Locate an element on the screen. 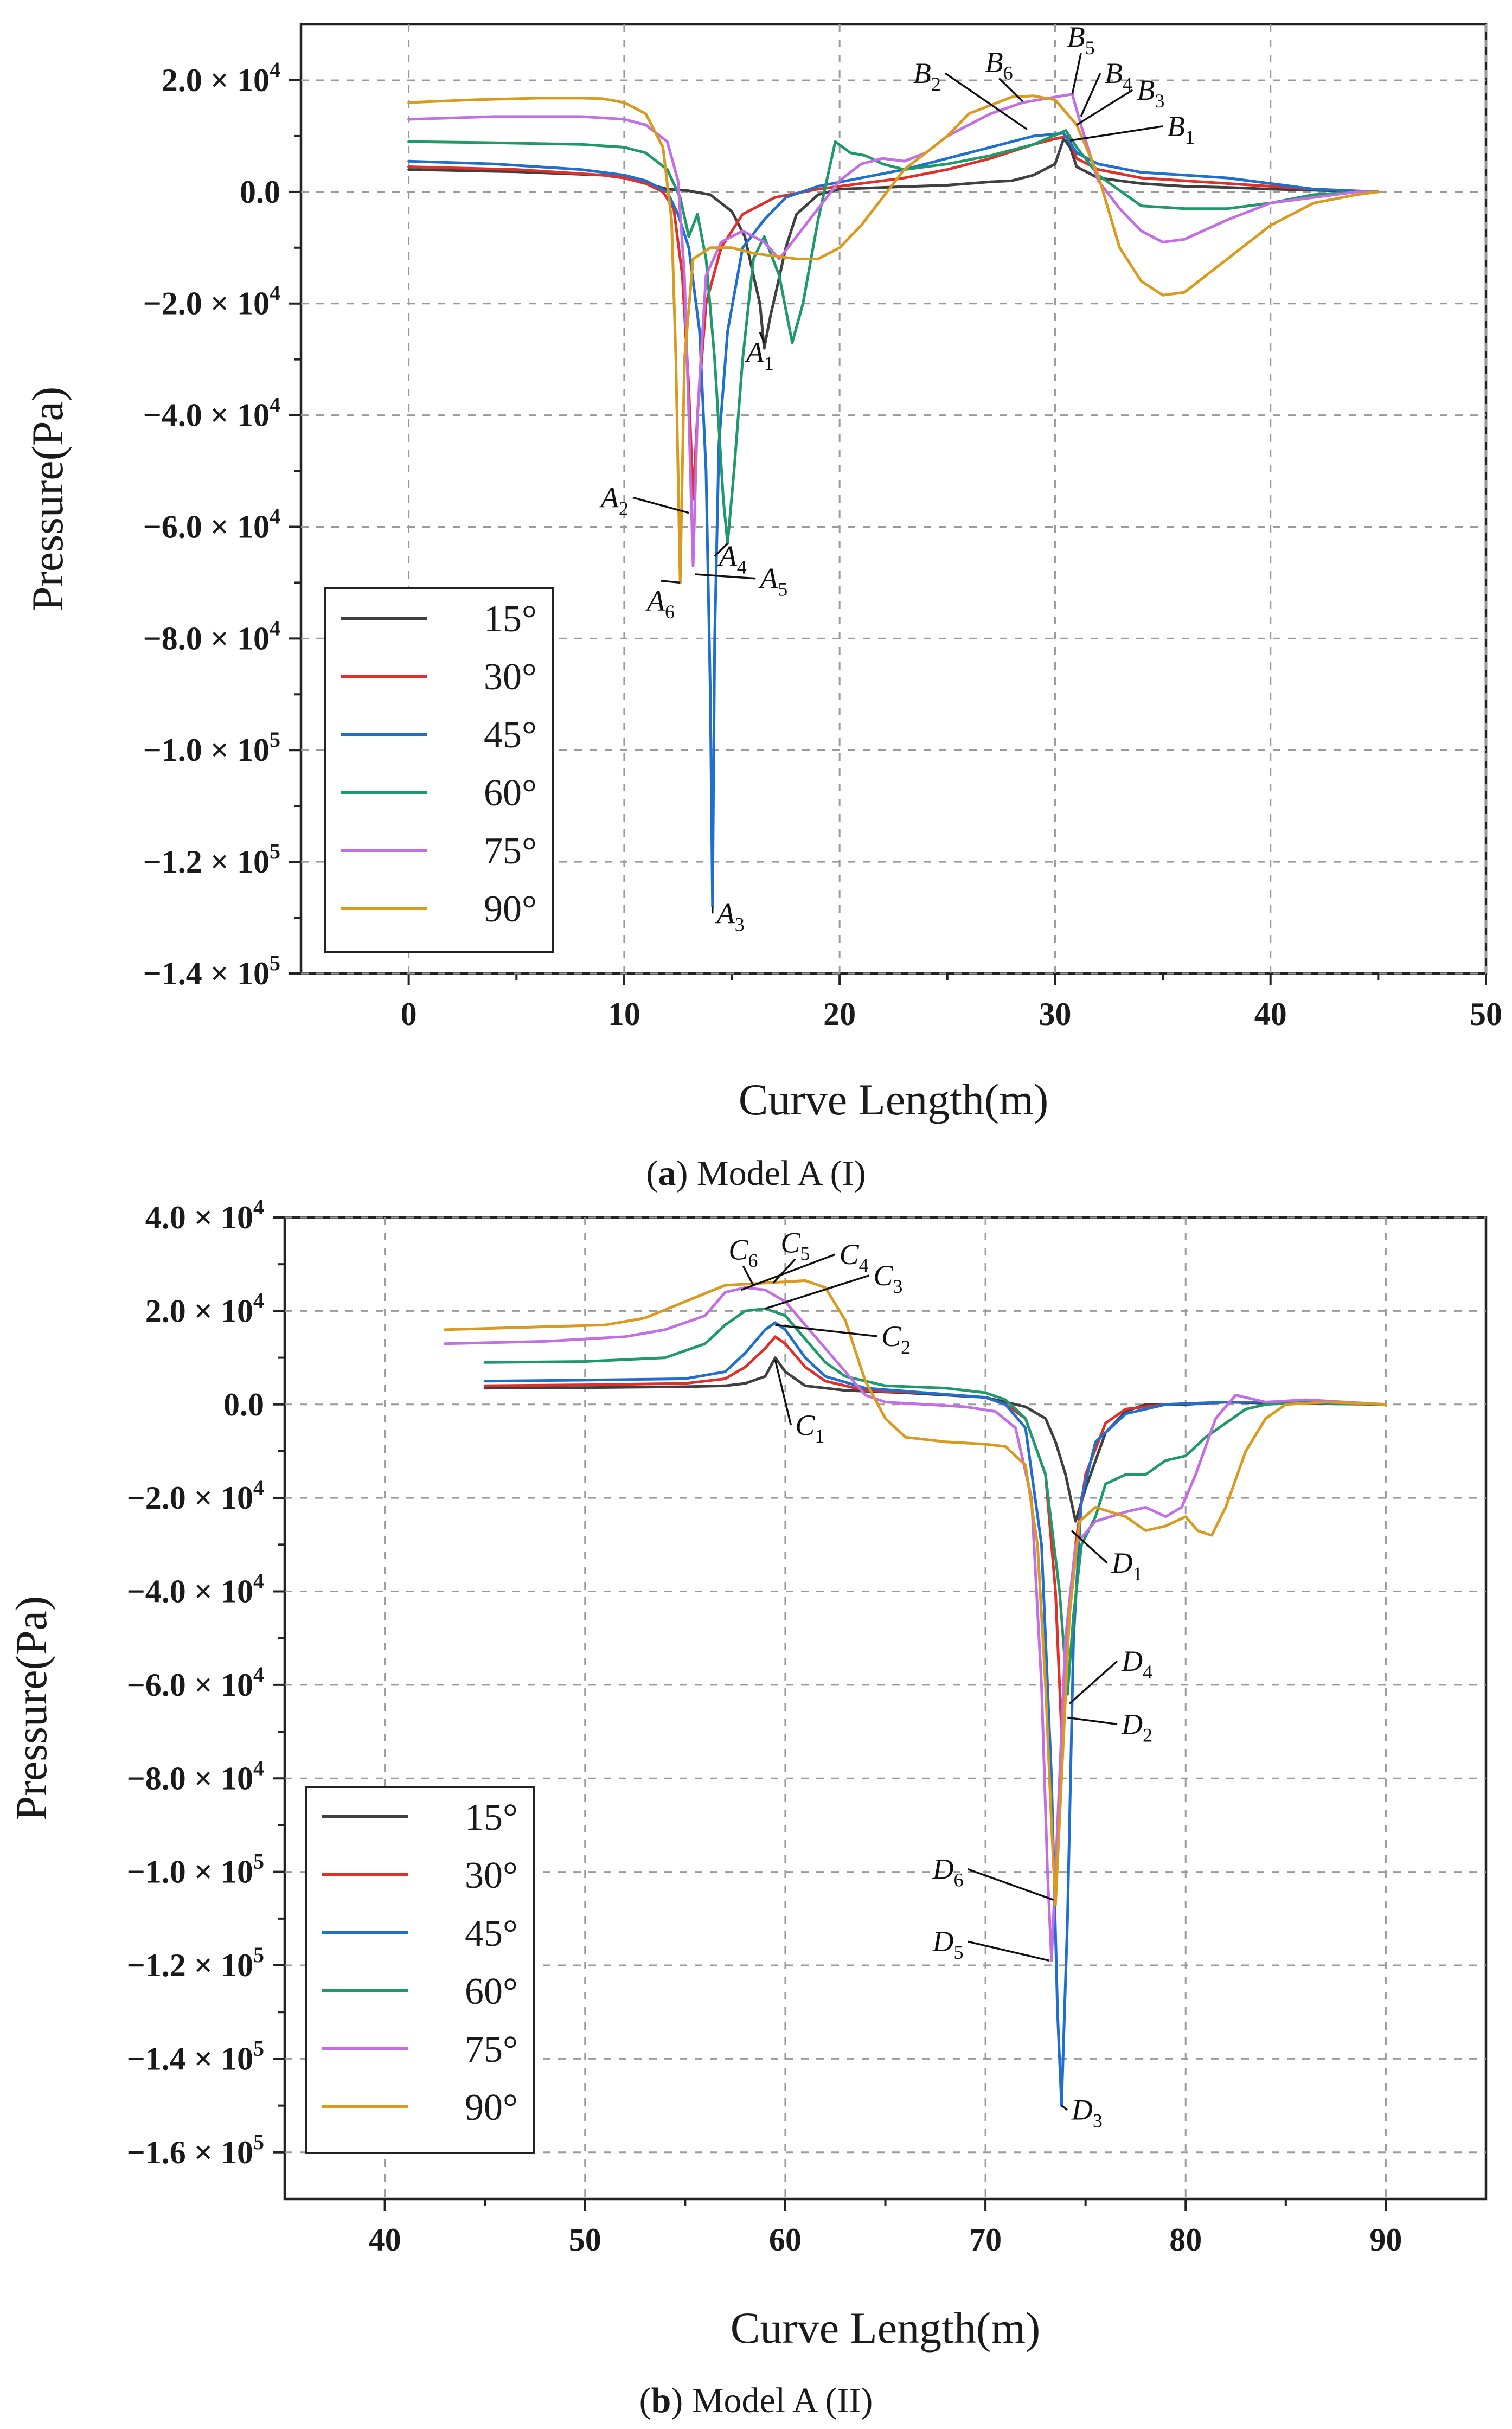 This screenshot has height=2429, width=1512. annotation-label: D5 is located at coordinates (947, 1944).